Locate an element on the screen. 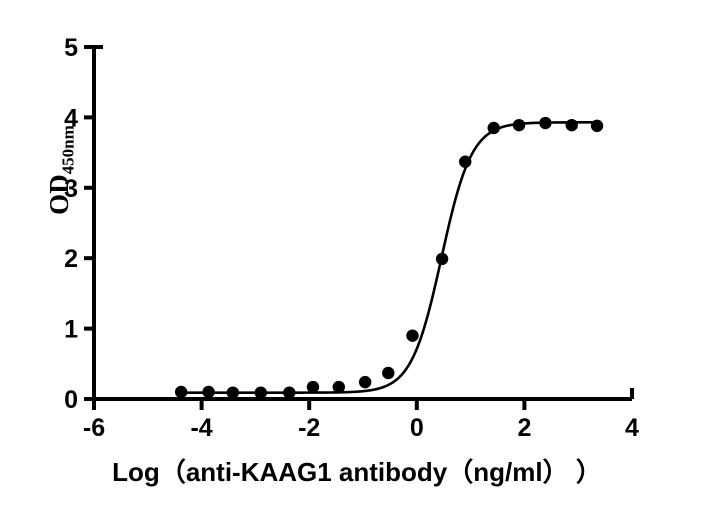 Image resolution: width=714 pixels, height=510 pixels. x-tick-label: 2 is located at coordinates (524, 428).